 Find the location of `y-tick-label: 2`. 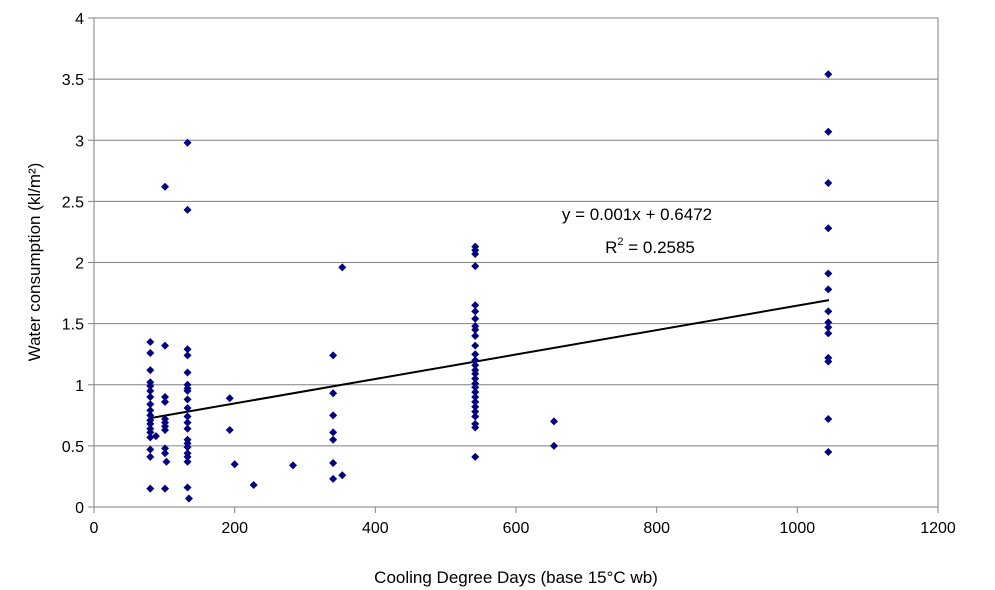

y-tick-label: 2 is located at coordinates (79, 264).